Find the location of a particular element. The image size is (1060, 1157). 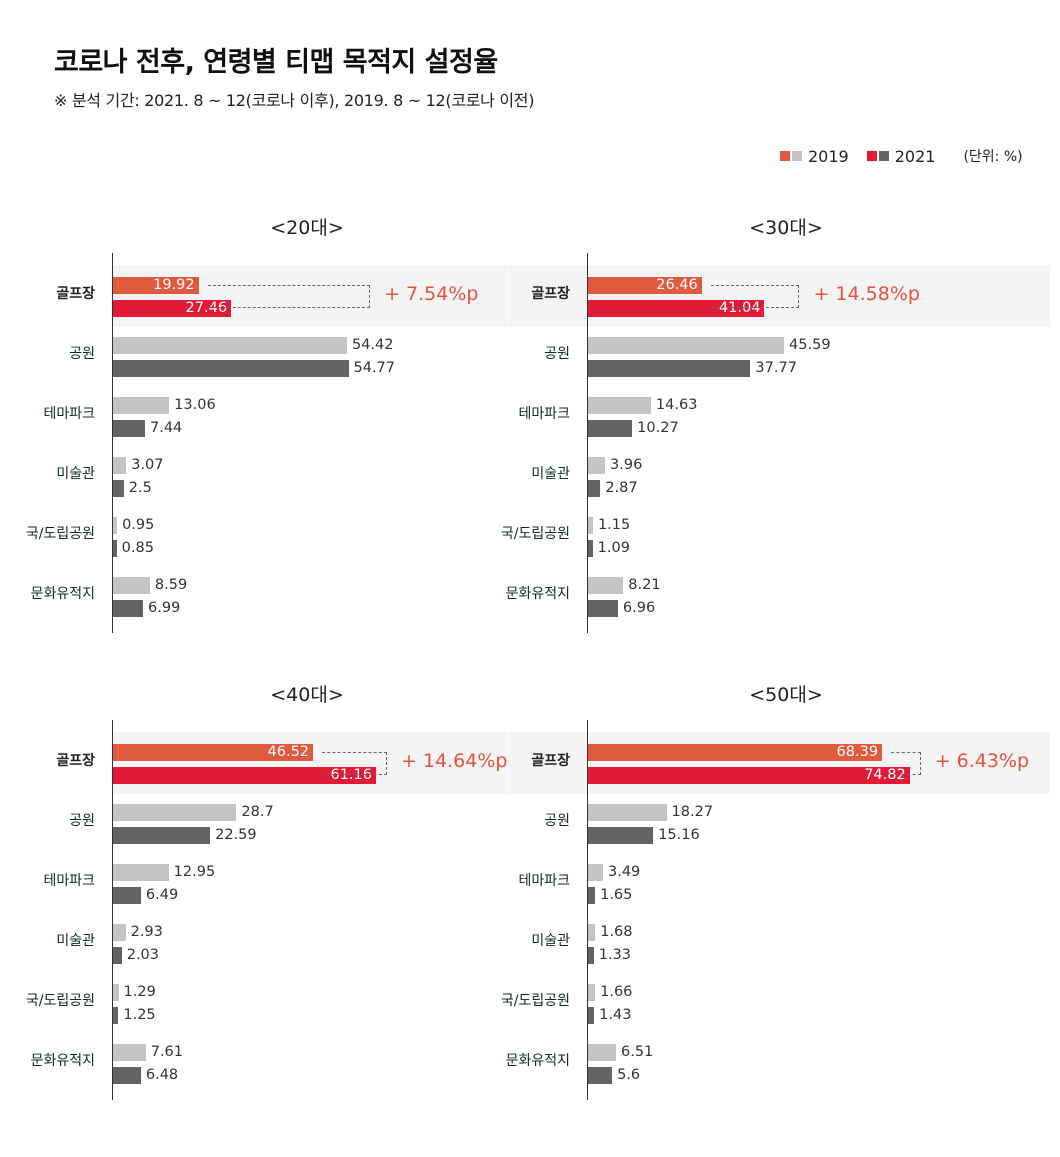

value-label: 7.44 is located at coordinates (166, 428).